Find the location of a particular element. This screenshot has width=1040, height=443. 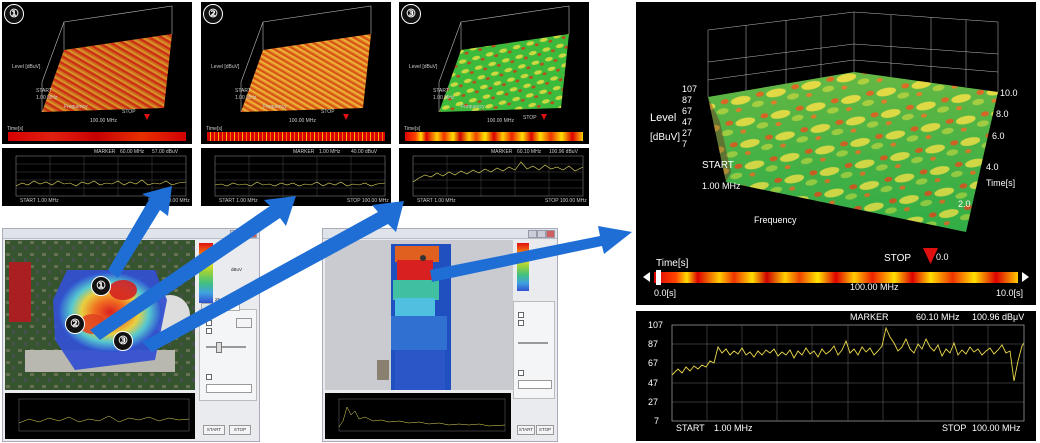

l3d-level-tick: 67 is located at coordinates (687, 111).